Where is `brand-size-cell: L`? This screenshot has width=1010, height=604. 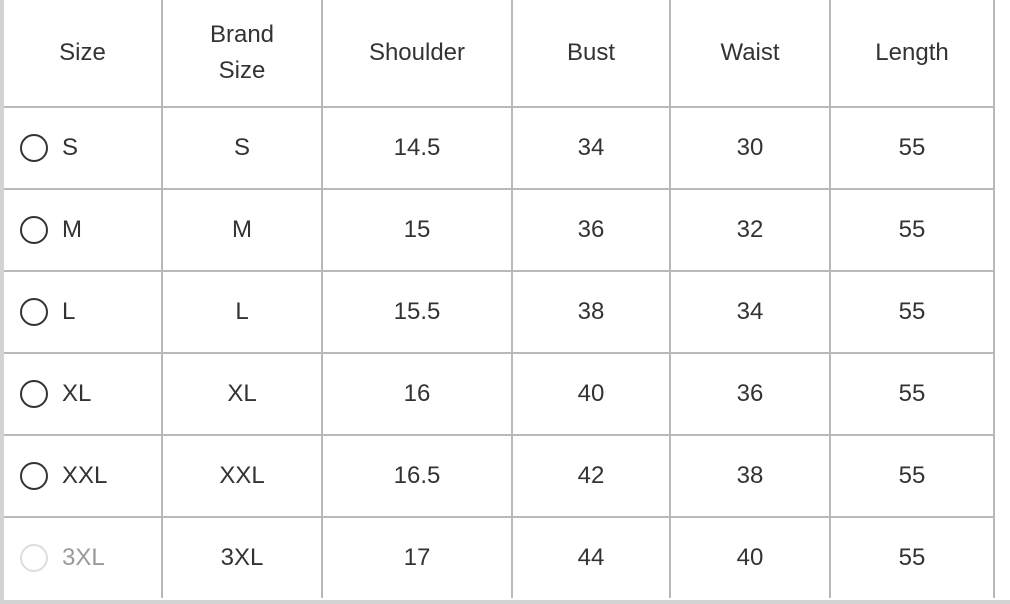
brand-size-cell: L is located at coordinates (242, 312).